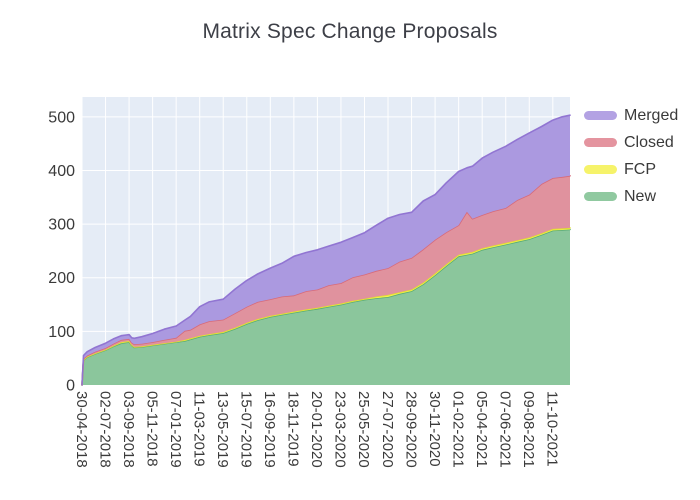 The height and width of the screenshot is (500, 700). What do you see at coordinates (600, 196) in the screenshot?
I see `legend-swatch-new` at bounding box center [600, 196].